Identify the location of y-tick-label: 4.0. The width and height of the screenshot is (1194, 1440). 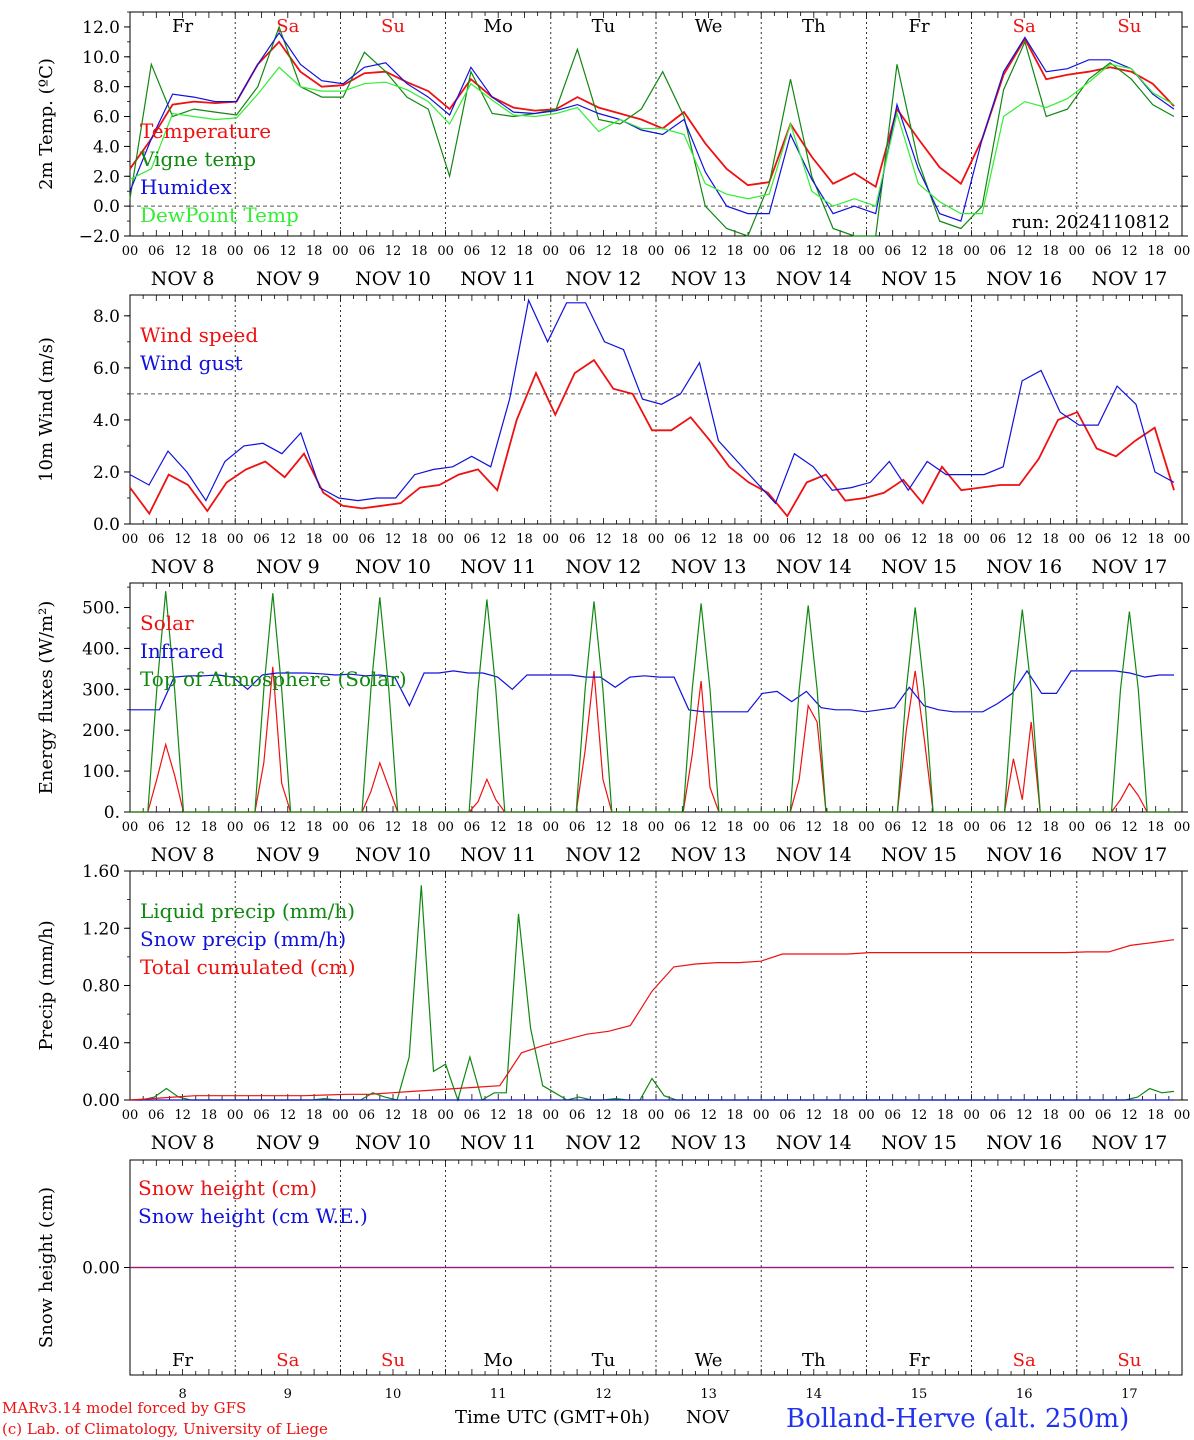
(106, 421).